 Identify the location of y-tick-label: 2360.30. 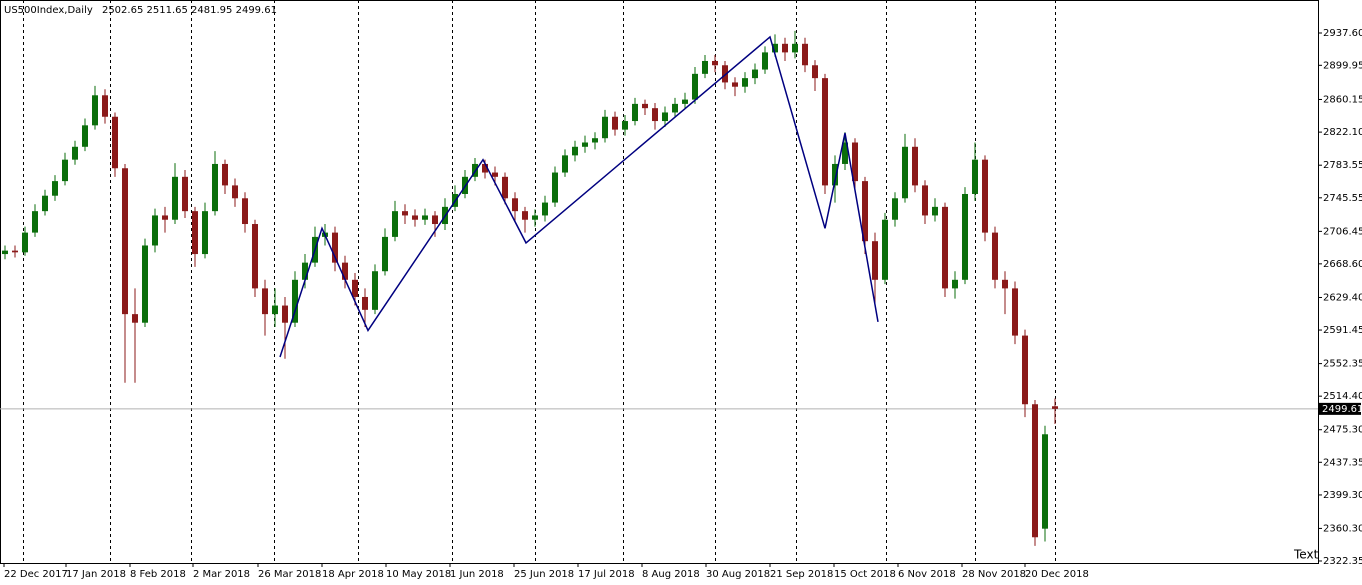
(1342, 528).